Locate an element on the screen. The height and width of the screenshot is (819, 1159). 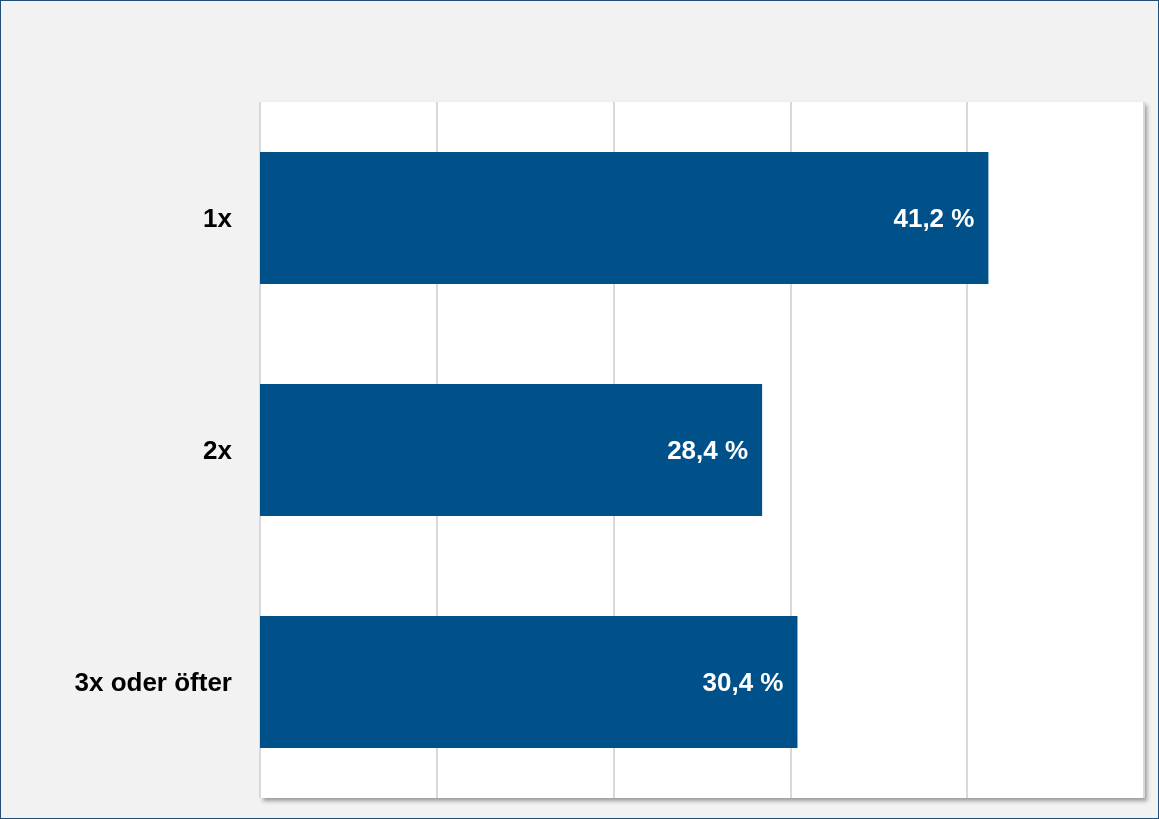
y-tick-label: 1x is located at coordinates (218, 218).